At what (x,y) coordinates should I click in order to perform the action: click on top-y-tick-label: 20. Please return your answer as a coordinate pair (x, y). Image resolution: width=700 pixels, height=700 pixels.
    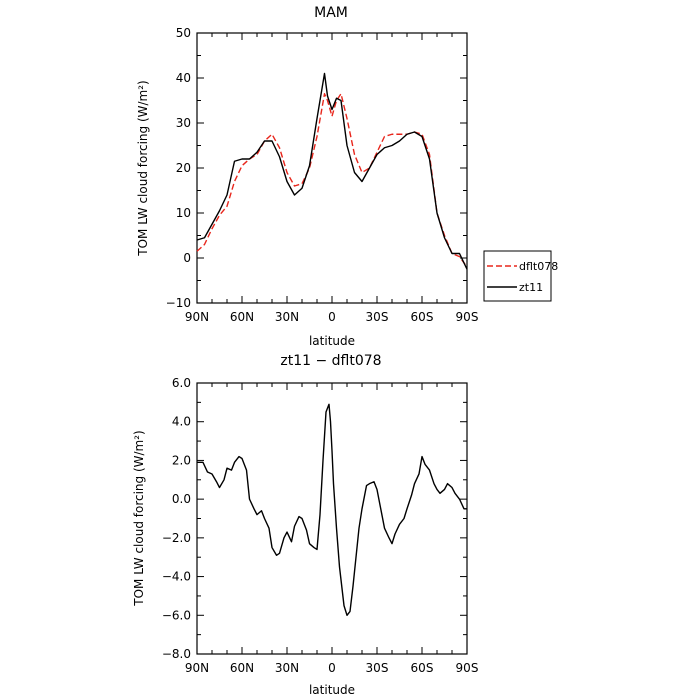
    Looking at the image, I should click on (183, 168).